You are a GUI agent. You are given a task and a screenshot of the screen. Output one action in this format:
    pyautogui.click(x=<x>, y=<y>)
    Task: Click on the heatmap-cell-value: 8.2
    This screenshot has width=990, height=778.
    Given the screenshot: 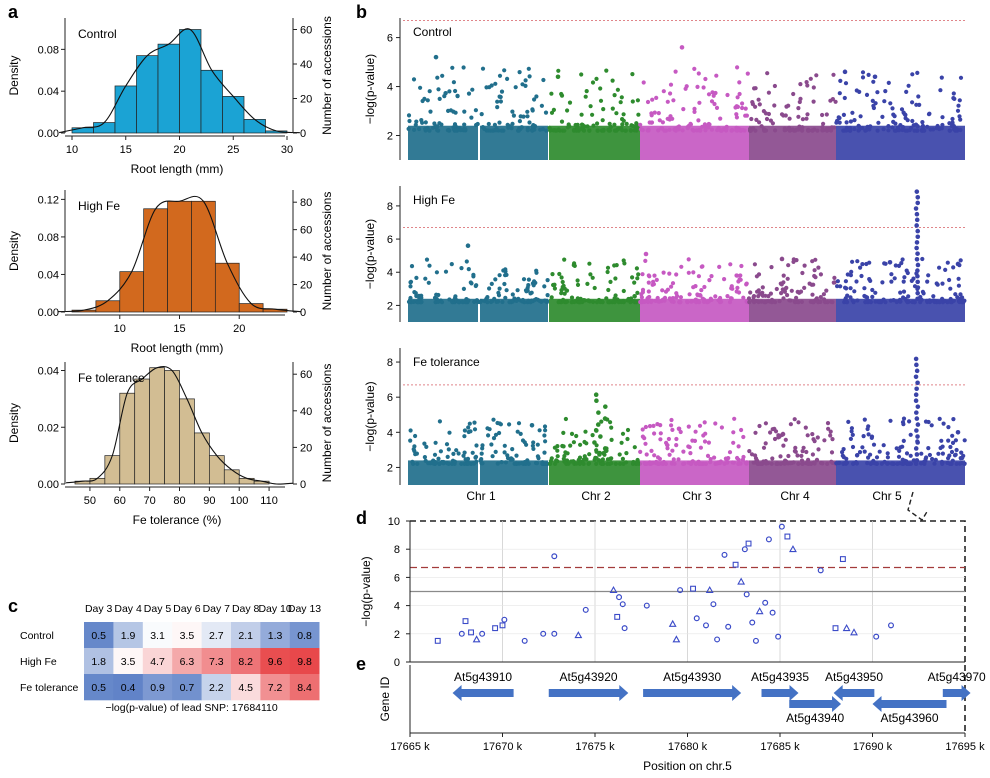 What is the action you would take?
    pyautogui.click(x=245, y=662)
    